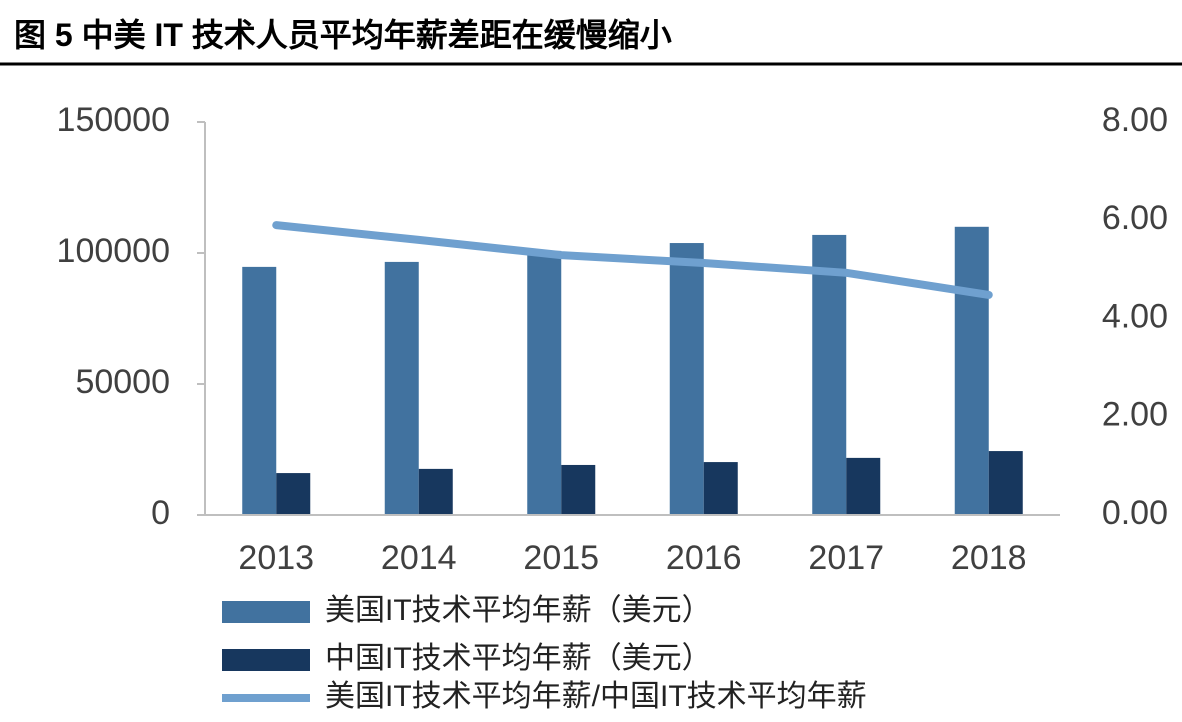 The height and width of the screenshot is (722, 1182). Describe the element at coordinates (1135, 120) in the screenshot. I see `y2-tick-label: 8.00` at that location.